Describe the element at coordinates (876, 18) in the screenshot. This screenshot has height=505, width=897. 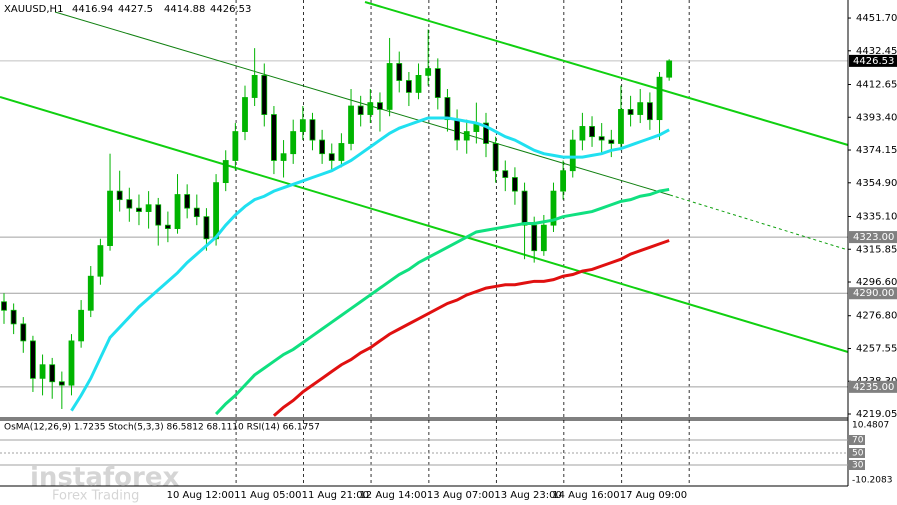
I see `y-tick-label: 4451.70` at that location.